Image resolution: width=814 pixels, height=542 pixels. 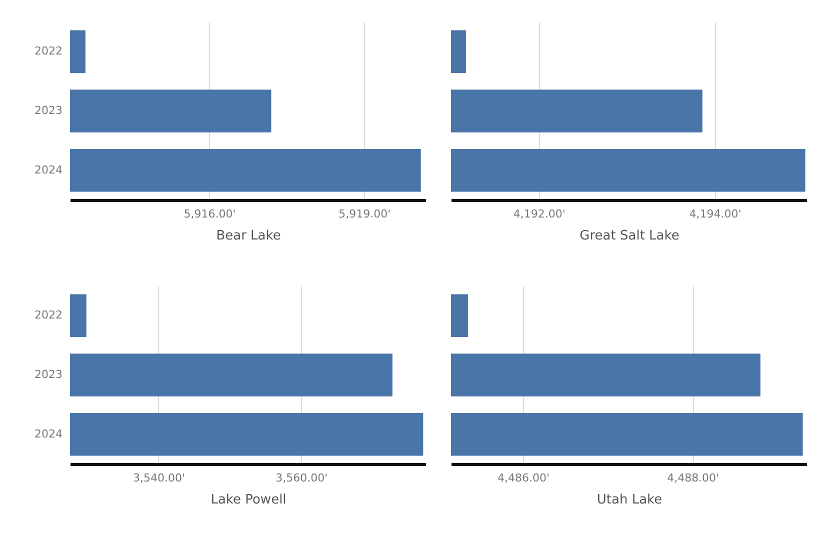 I want to click on x-axis-title: Lake Powell, so click(x=248, y=500).